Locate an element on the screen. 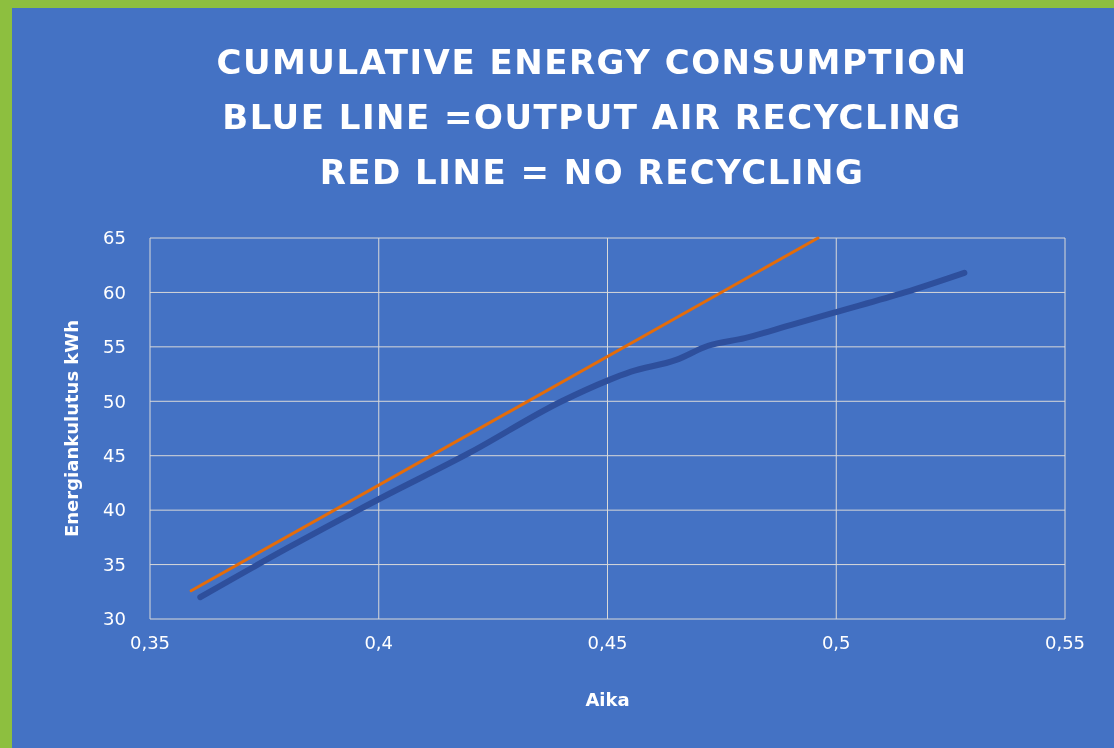 The height and width of the screenshot is (748, 1114). y-tick-label: 30 is located at coordinates (114, 619).